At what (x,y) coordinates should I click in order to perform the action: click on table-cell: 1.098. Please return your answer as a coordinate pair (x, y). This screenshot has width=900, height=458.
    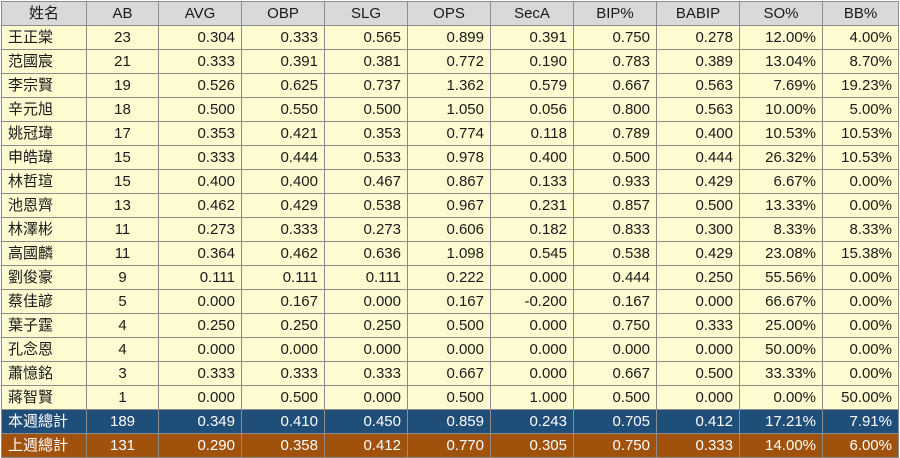
    Looking at the image, I should click on (449, 253).